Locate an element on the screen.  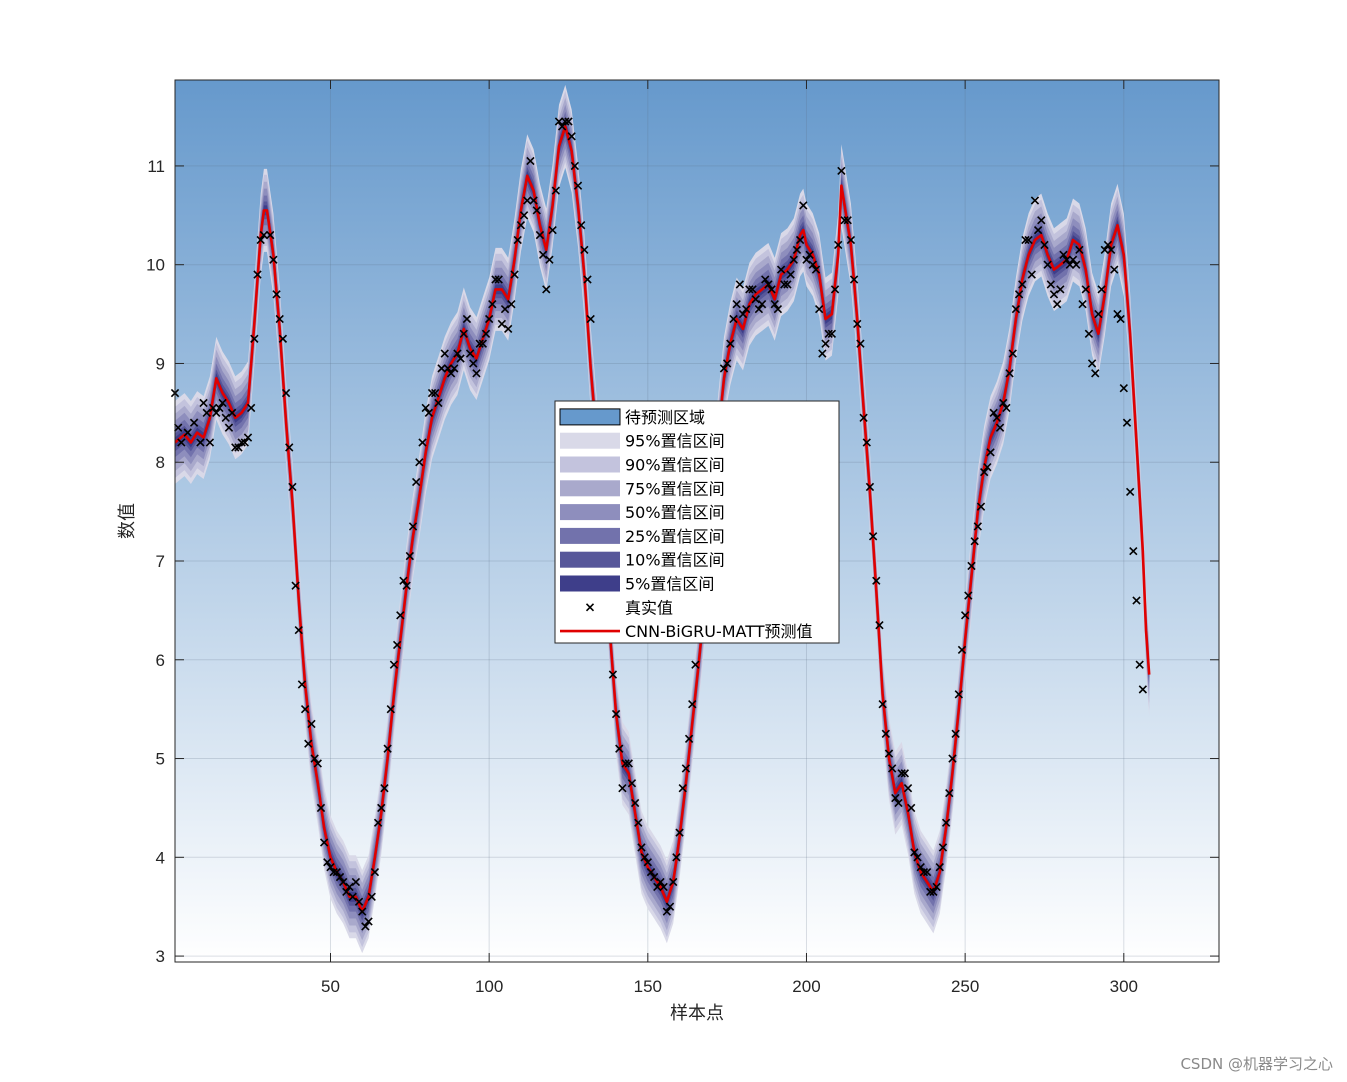
legend-swatch-marker is located at coordinates (590, 607).